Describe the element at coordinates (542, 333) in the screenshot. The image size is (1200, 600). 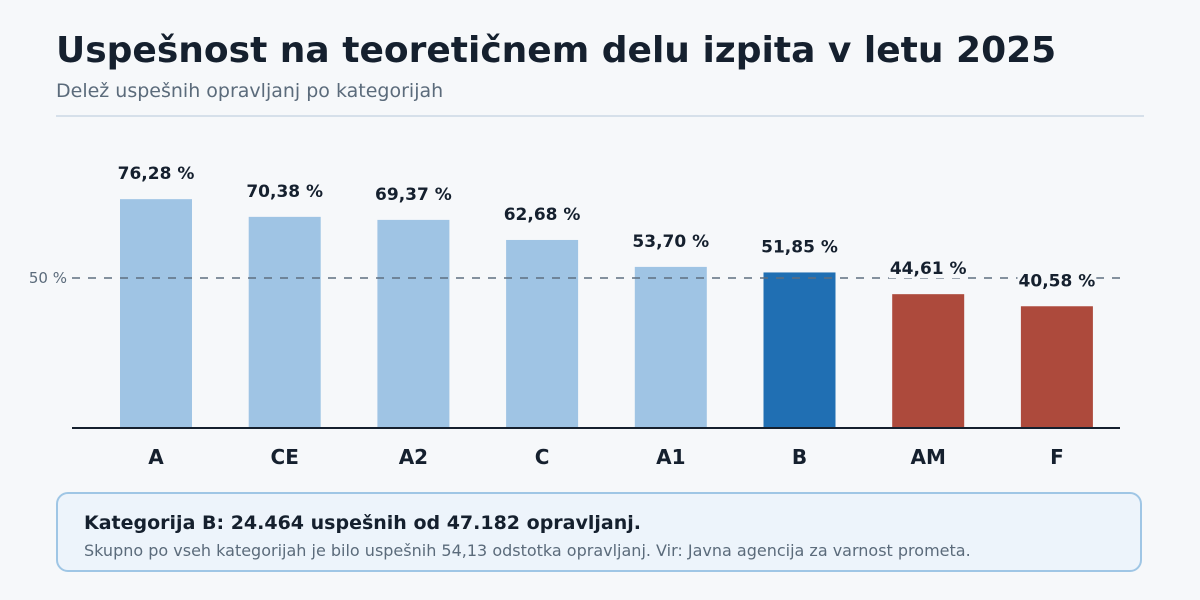
I see `bar-c` at that location.